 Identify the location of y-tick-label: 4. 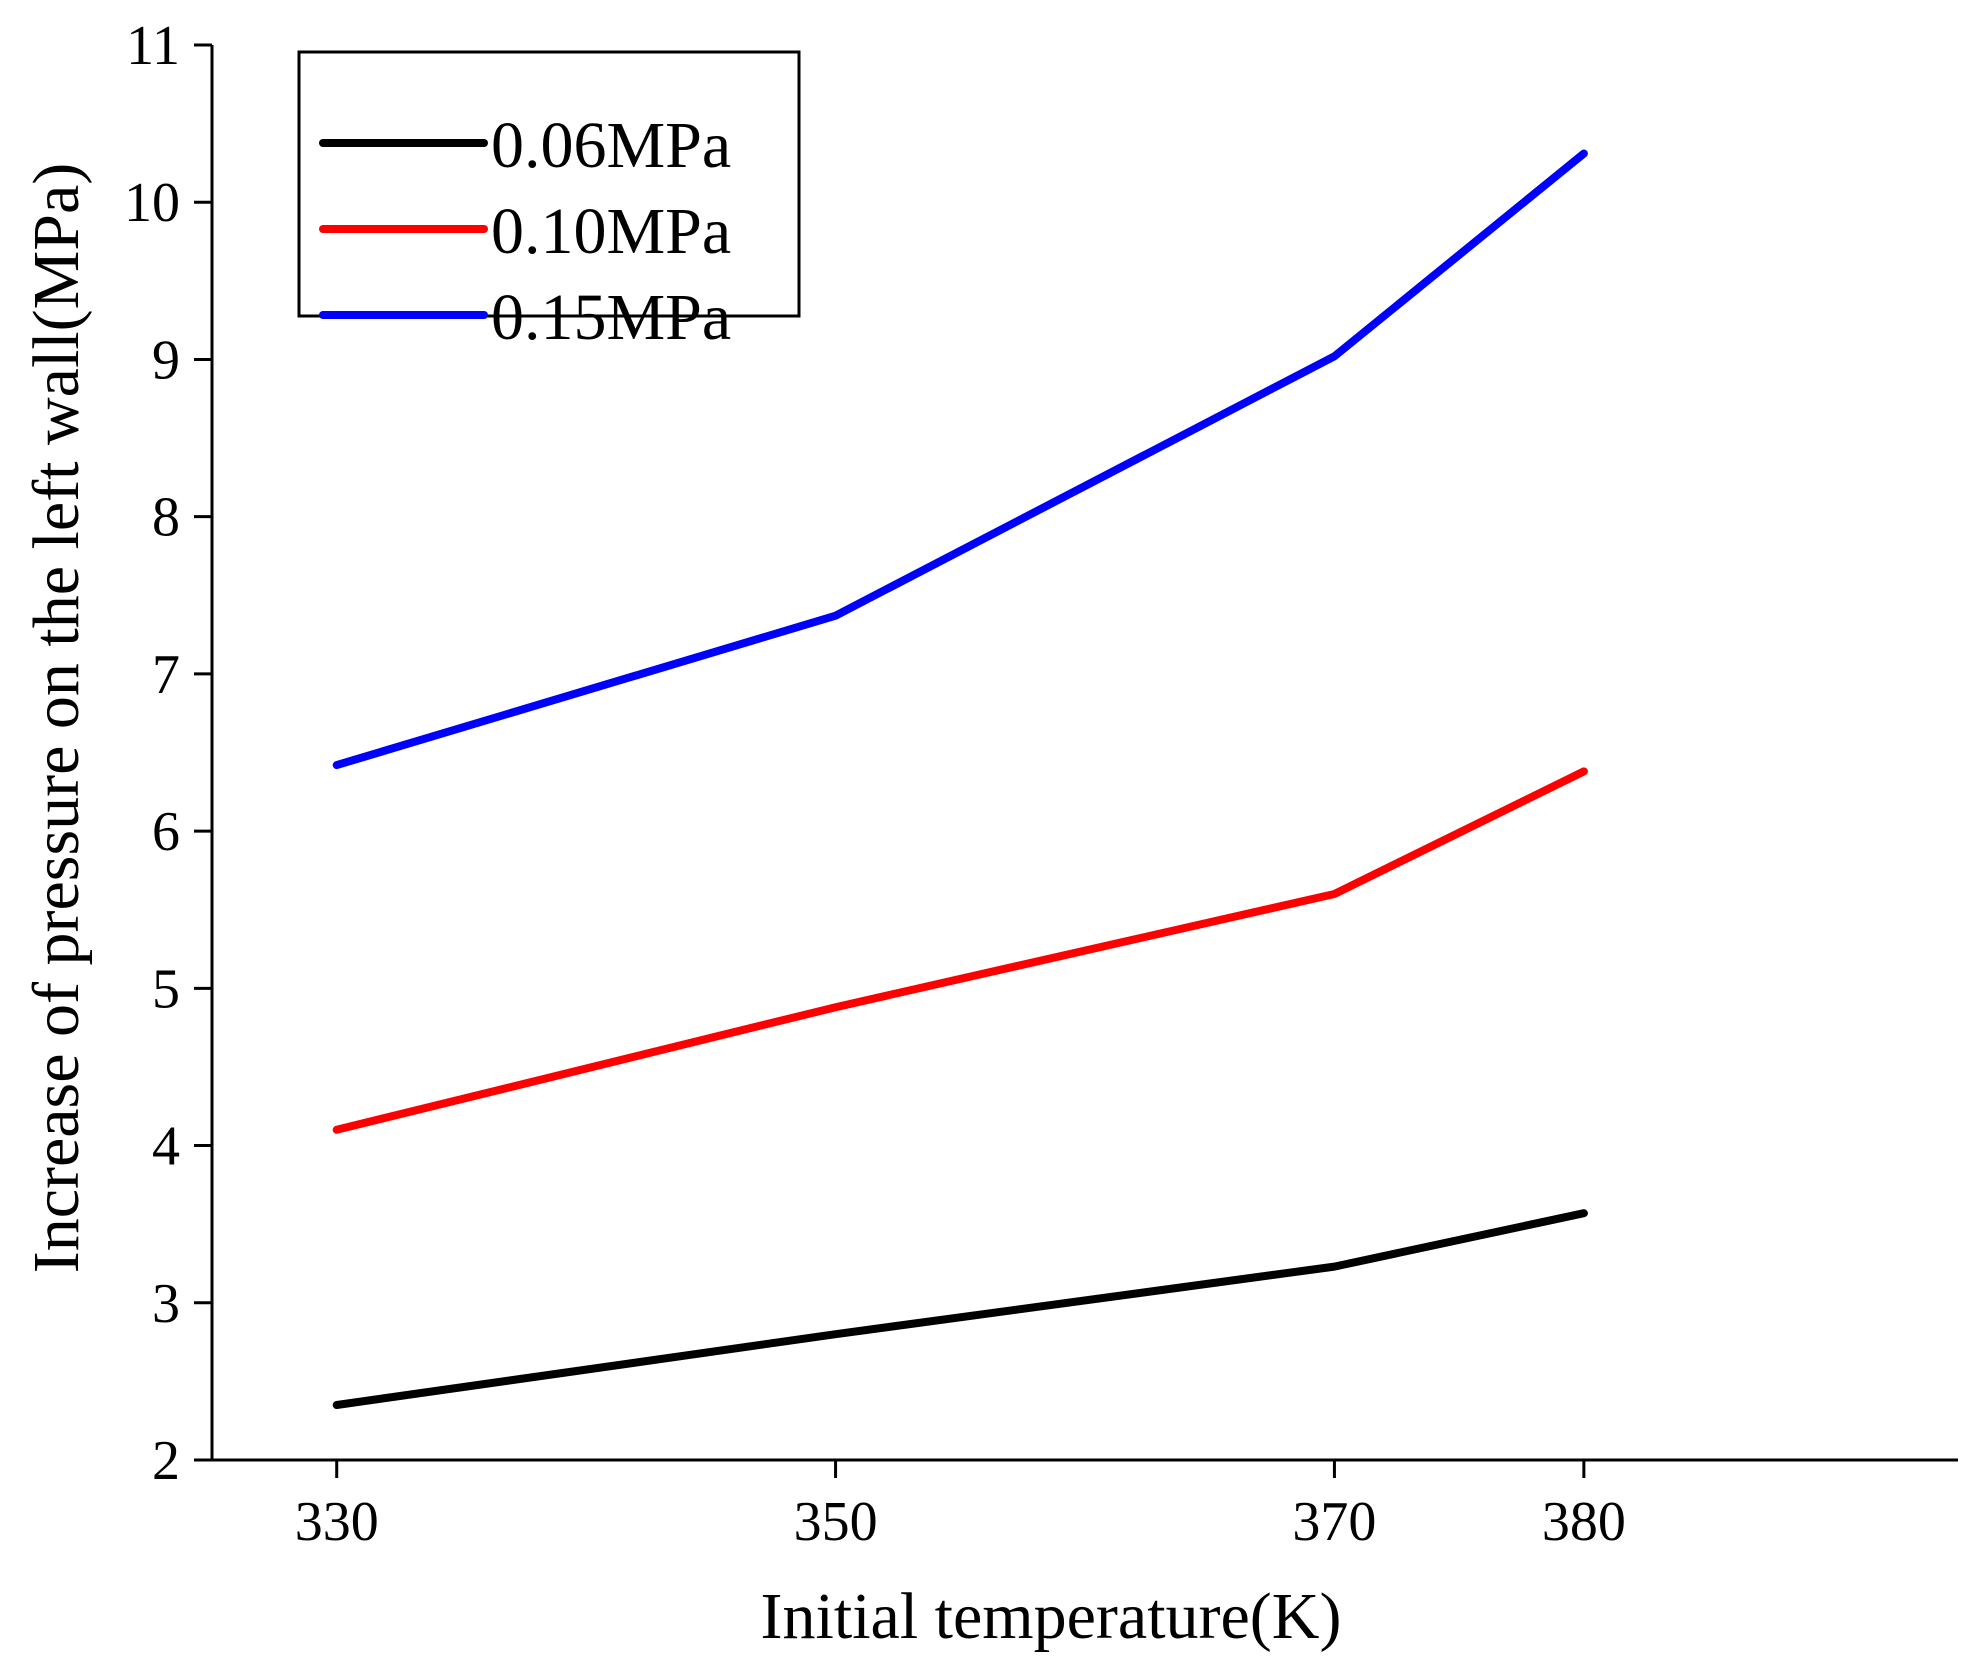
(166, 1147).